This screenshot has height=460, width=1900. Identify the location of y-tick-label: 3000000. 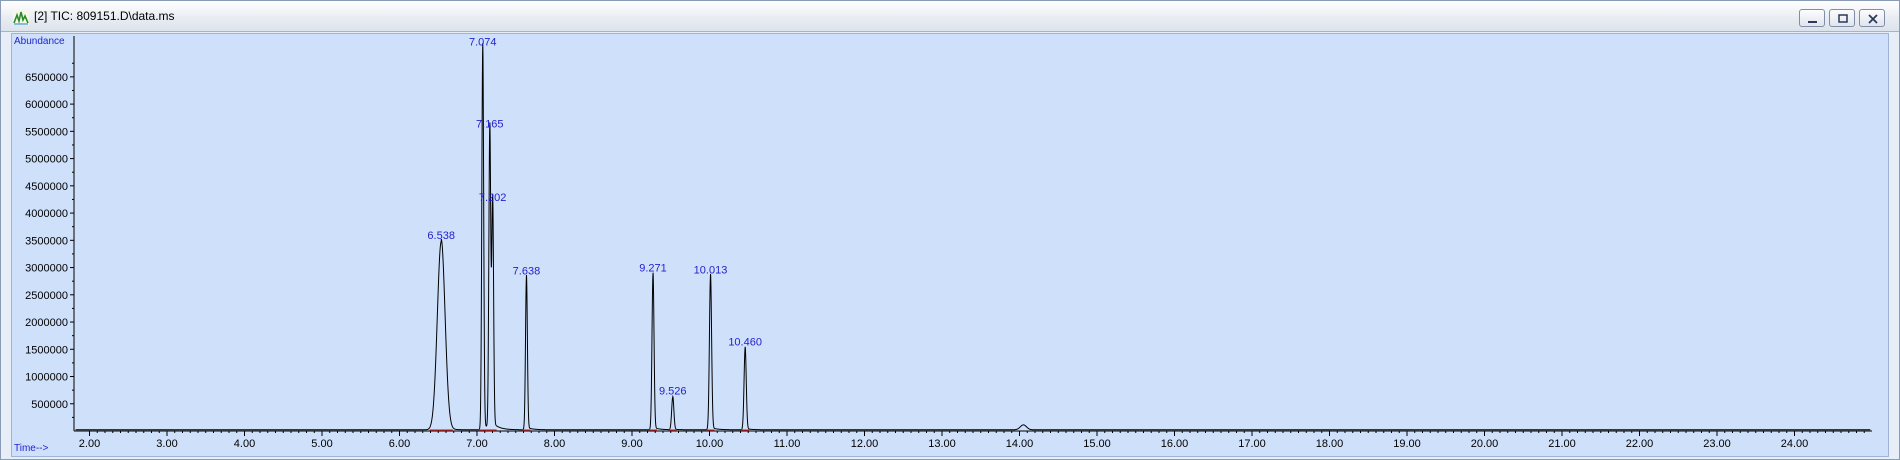
(46, 269).